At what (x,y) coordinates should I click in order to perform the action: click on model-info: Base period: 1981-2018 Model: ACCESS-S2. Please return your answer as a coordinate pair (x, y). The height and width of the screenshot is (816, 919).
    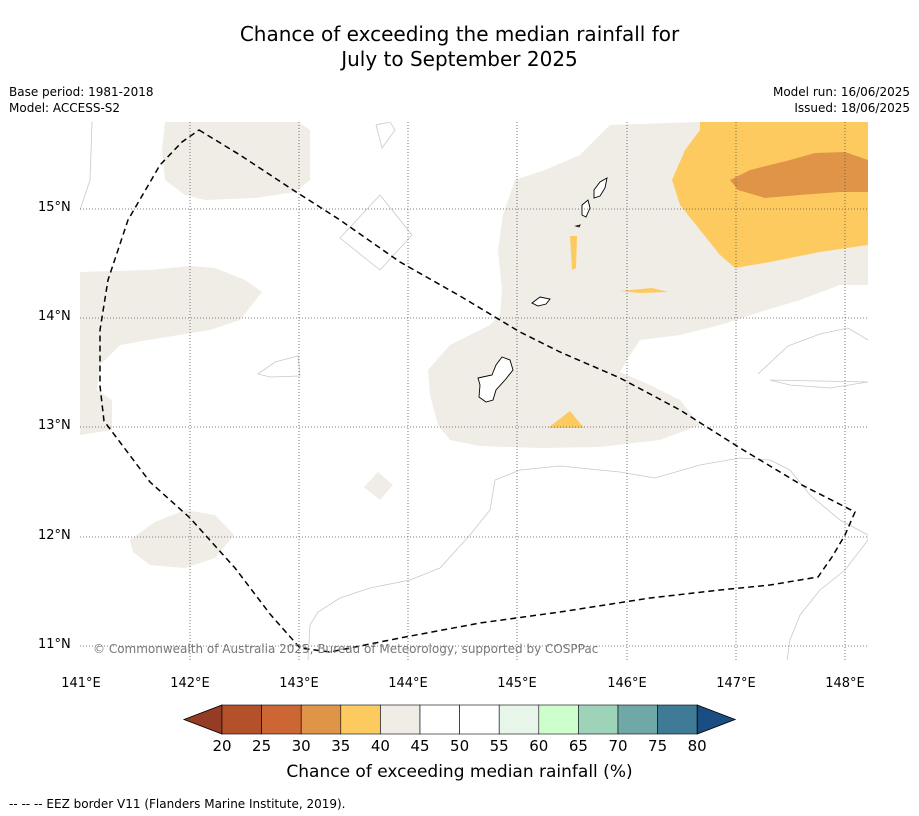
    Looking at the image, I should click on (81, 100).